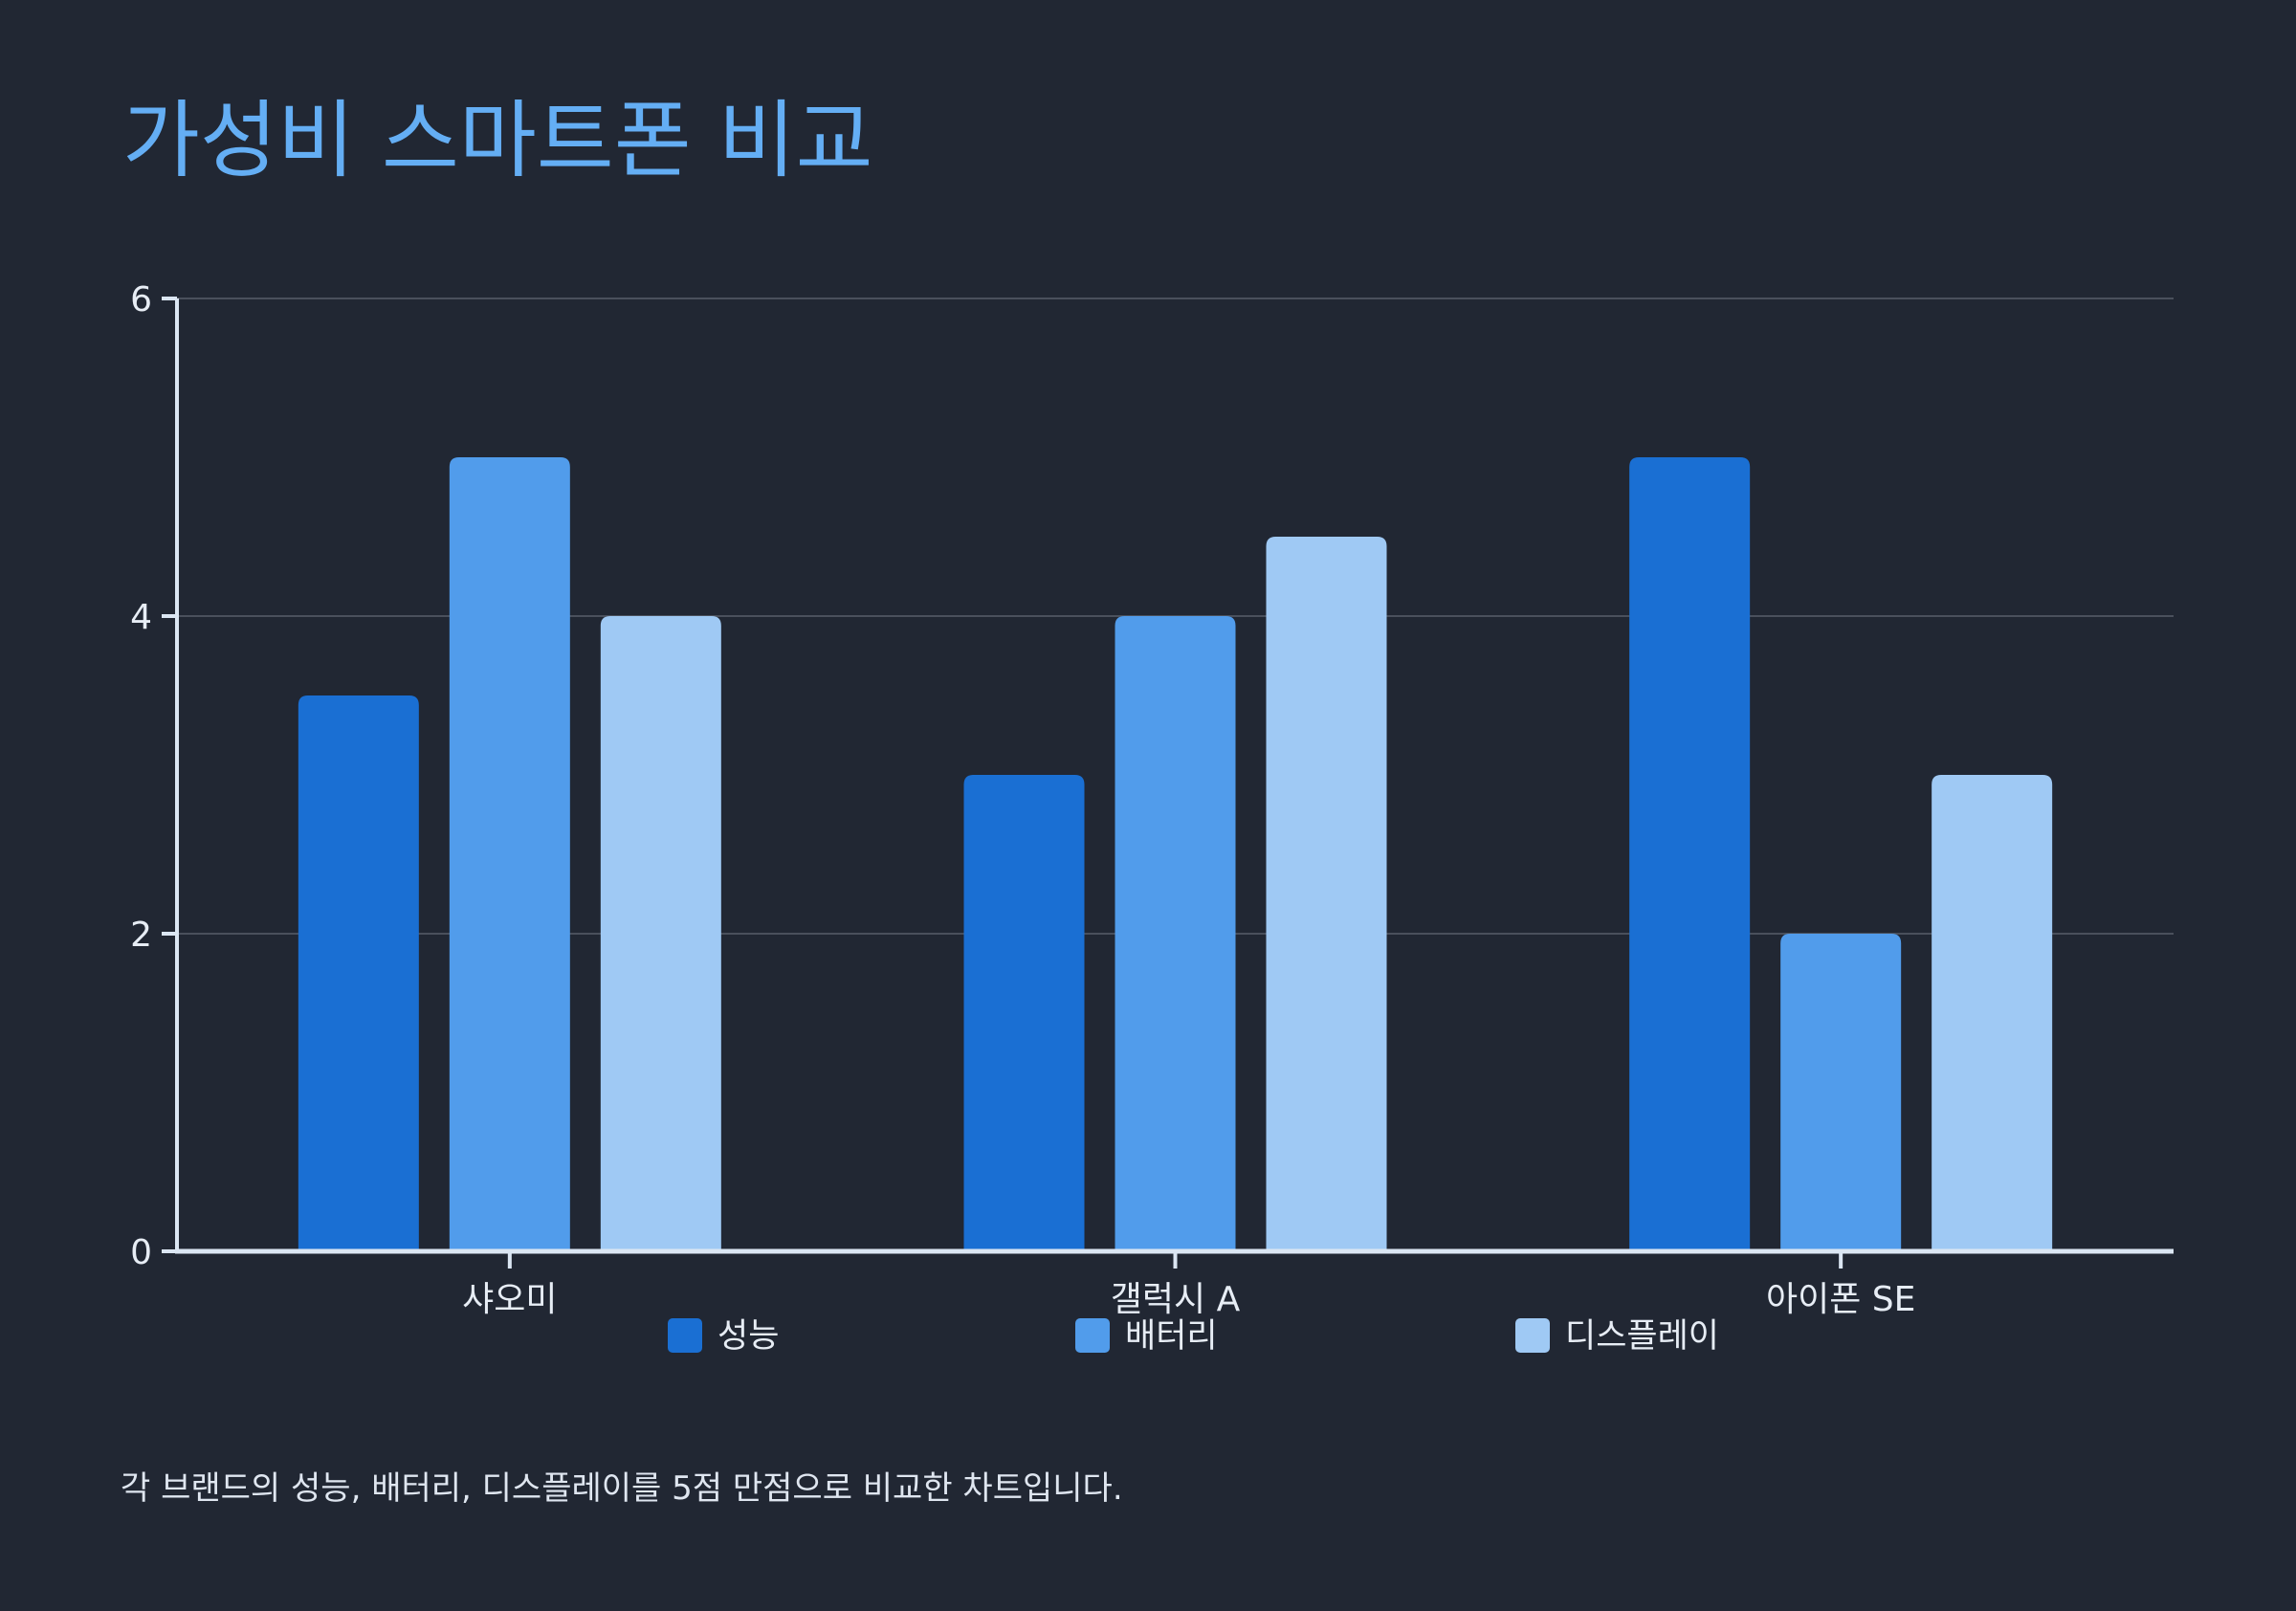 This screenshot has width=2296, height=1611. I want to click on legend-item: 배터리, so click(1146, 1336).